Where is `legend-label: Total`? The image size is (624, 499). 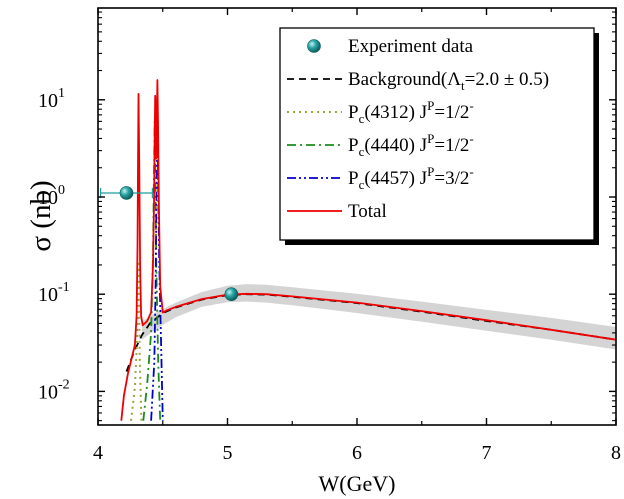
legend-label: Total is located at coordinates (367, 211).